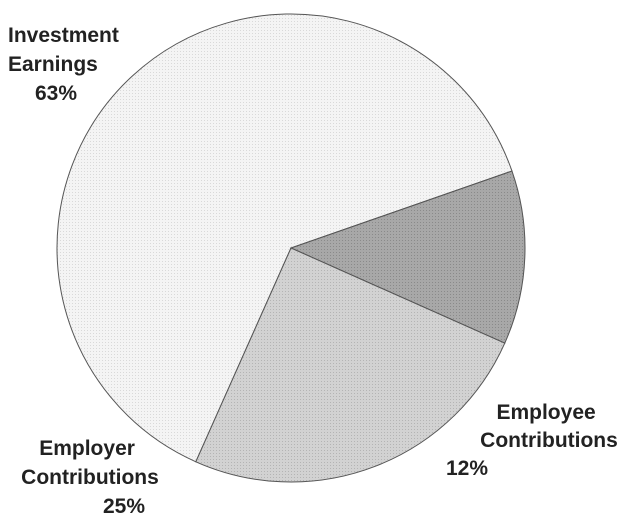 Image resolution: width=631 pixels, height=521 pixels. Describe the element at coordinates (90, 463) in the screenshot. I see `slice-label-employer-contributions: Employer Contributions` at that location.